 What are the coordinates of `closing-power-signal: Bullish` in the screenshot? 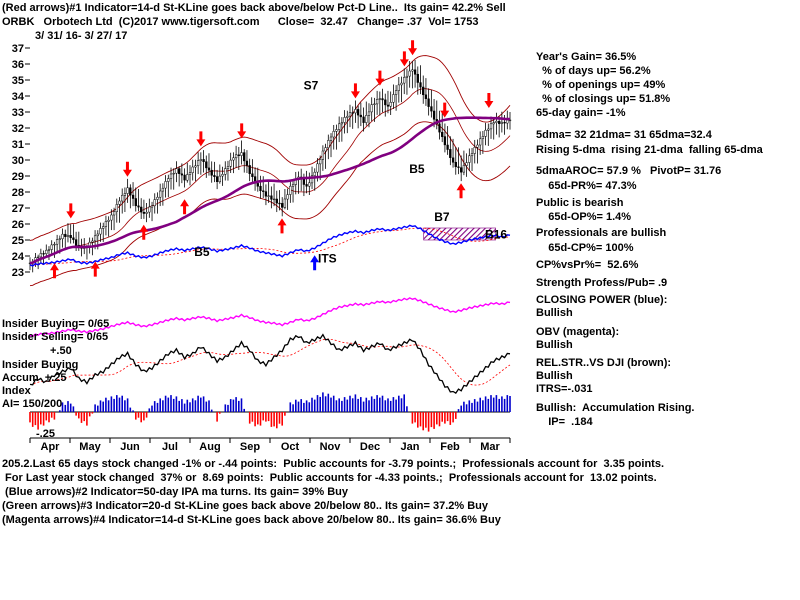 It's located at (554, 313).